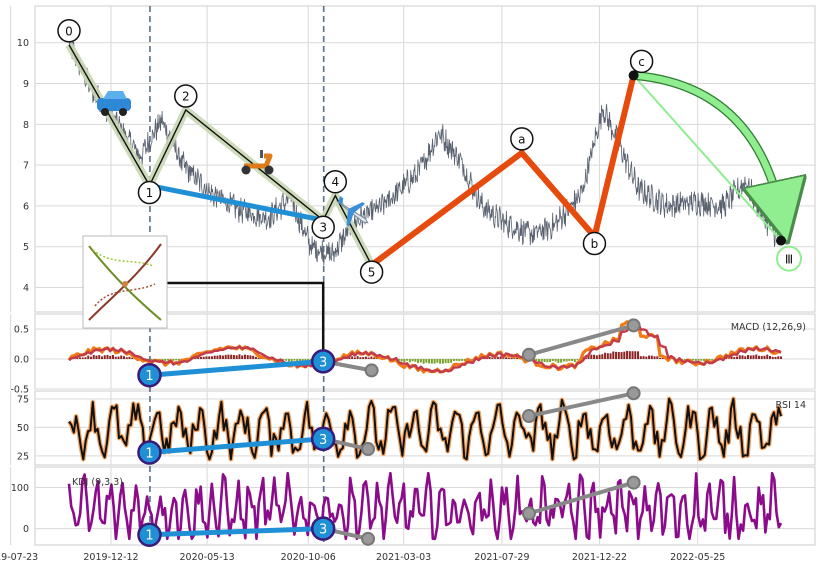  I want to click on scooter-wheel, so click(246, 170).